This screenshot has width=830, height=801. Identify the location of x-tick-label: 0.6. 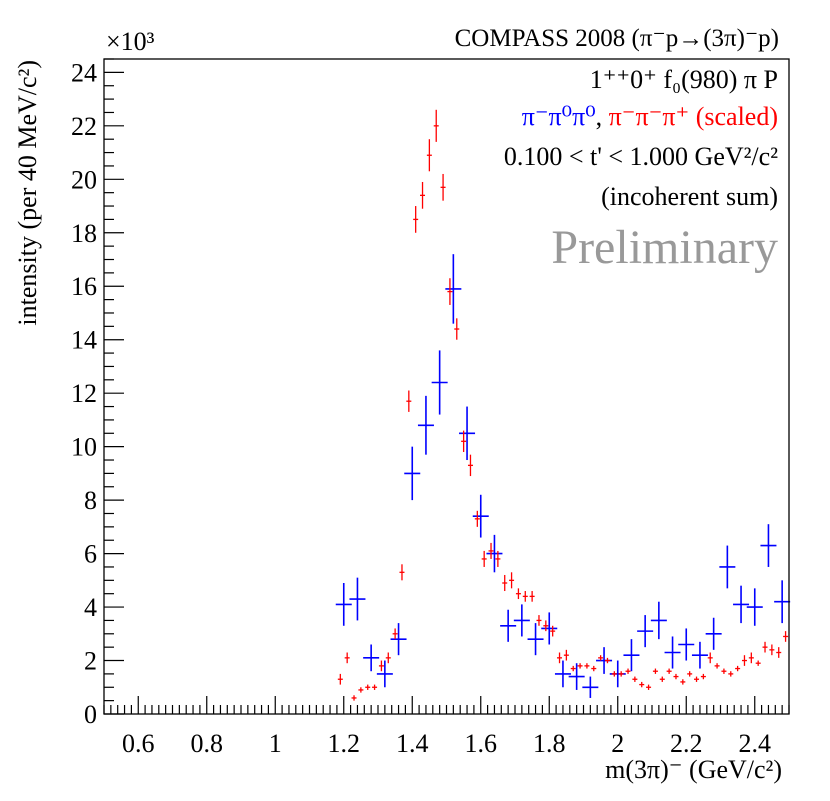
(138, 743).